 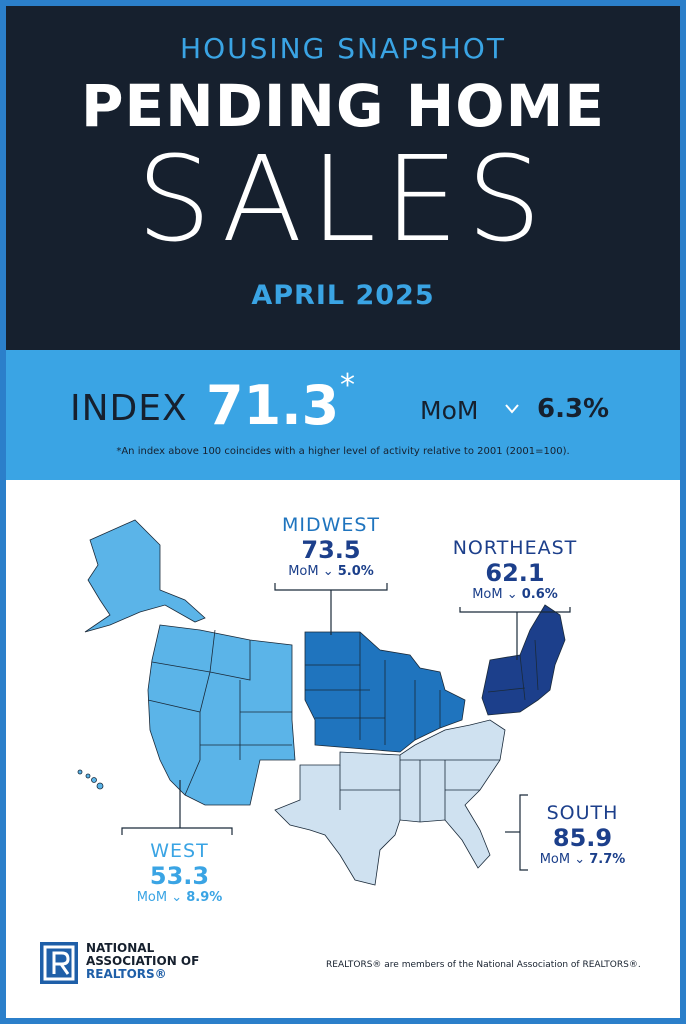 I want to click on logo-text: NATIONAL ASSOCIATION OF REALTORS®, so click(x=142, y=961).